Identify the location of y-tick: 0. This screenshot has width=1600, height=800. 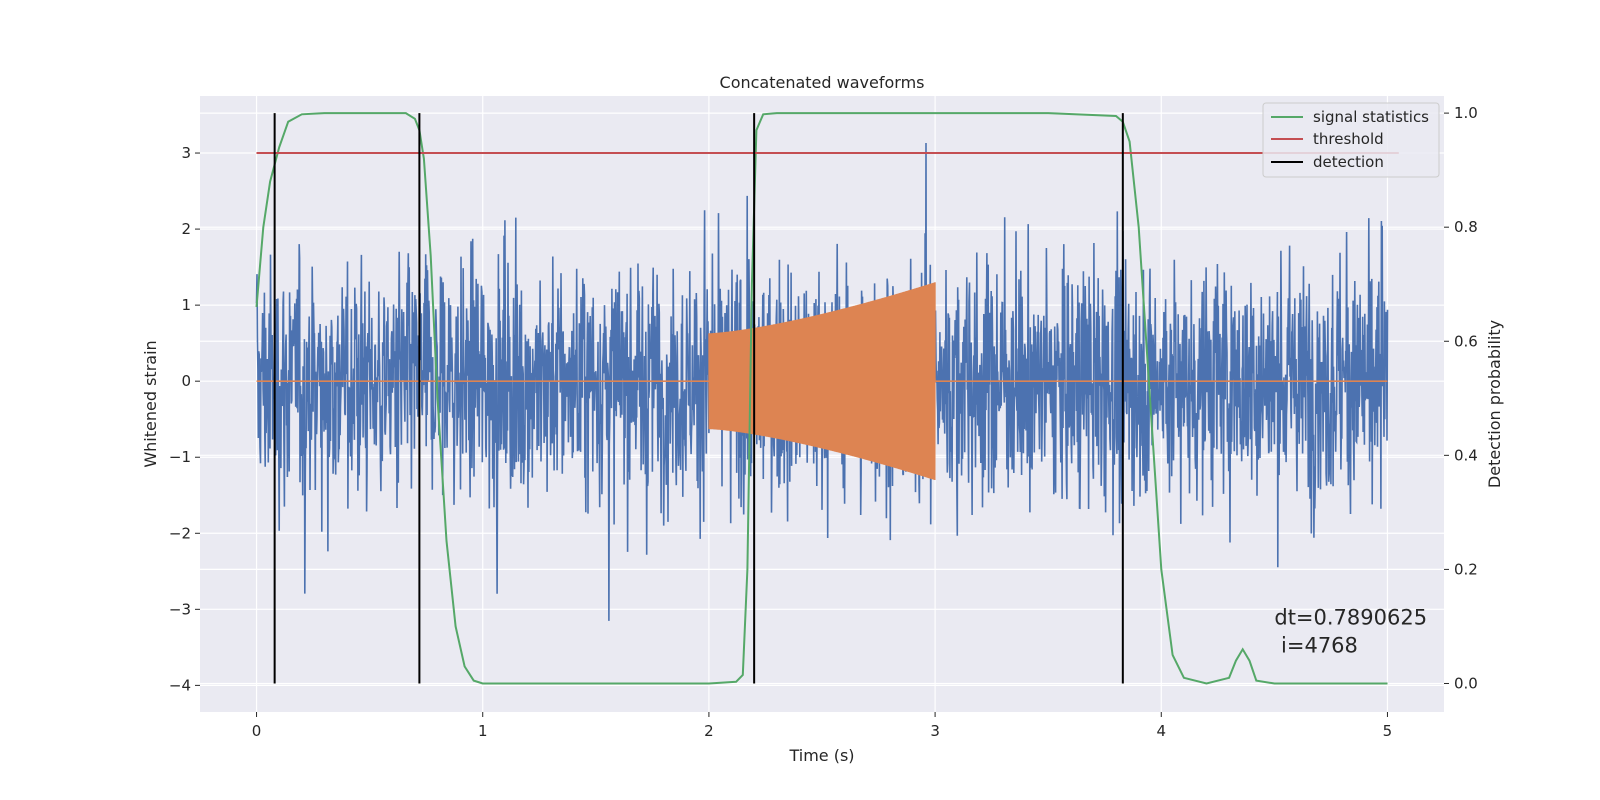
(190, 381).